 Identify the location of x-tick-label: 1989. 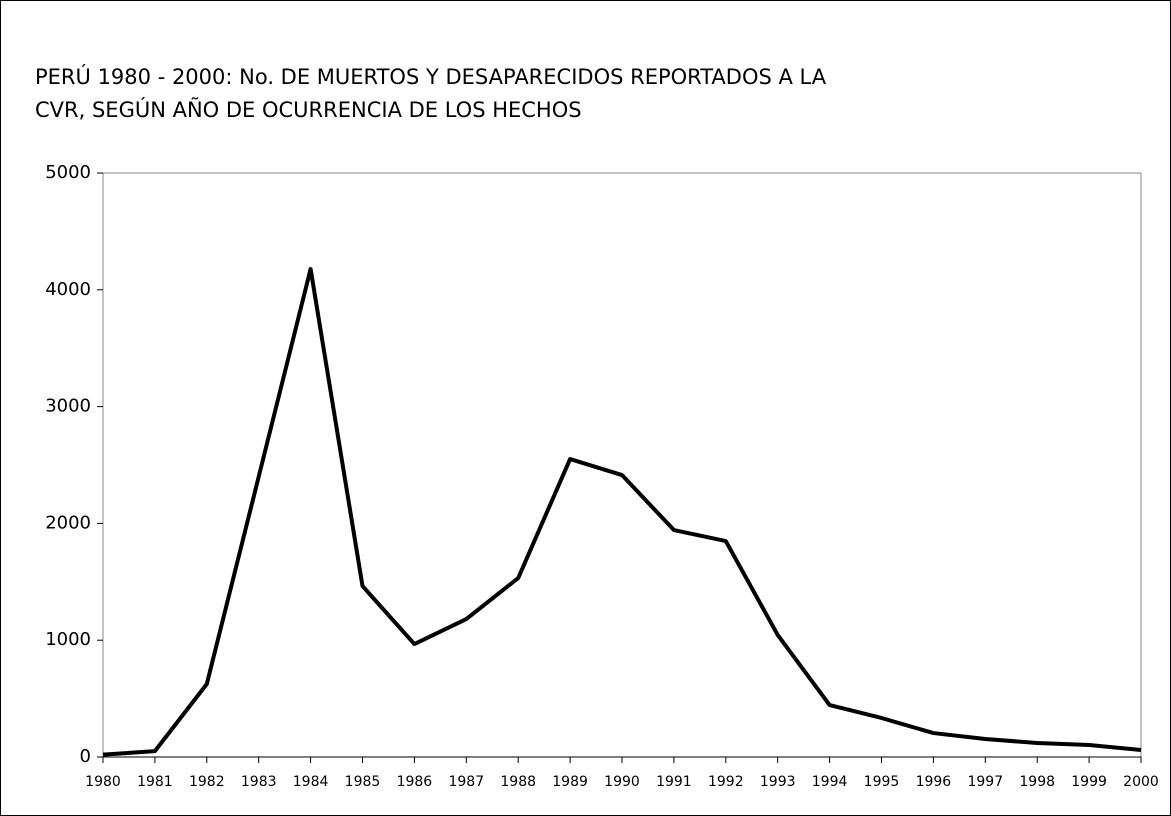
(570, 782).